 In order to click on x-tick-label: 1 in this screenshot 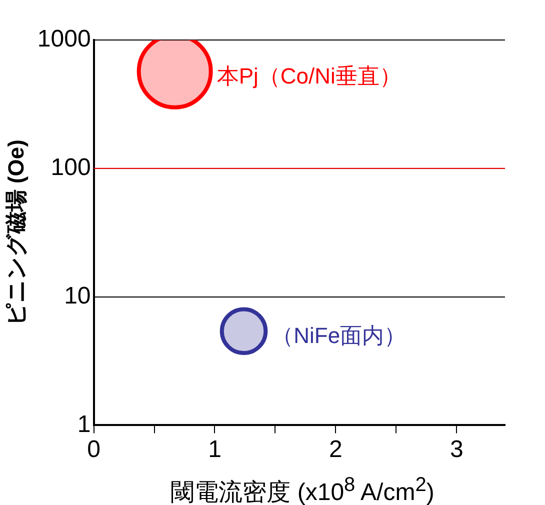, I will do `click(215, 450)`.